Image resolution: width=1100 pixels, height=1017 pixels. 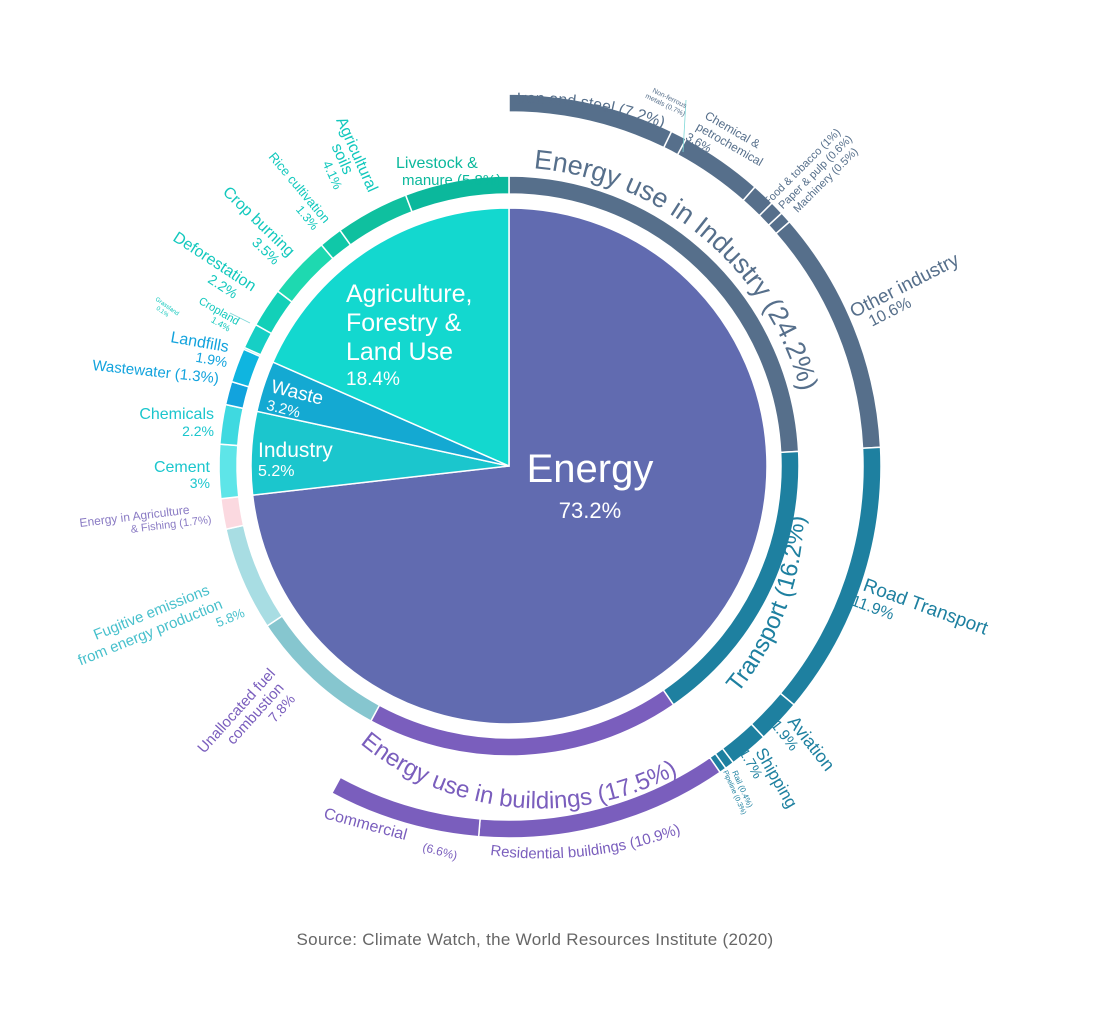 I want to click on wedge-agriculture-forestry-land-use, so click(x=390, y=337).